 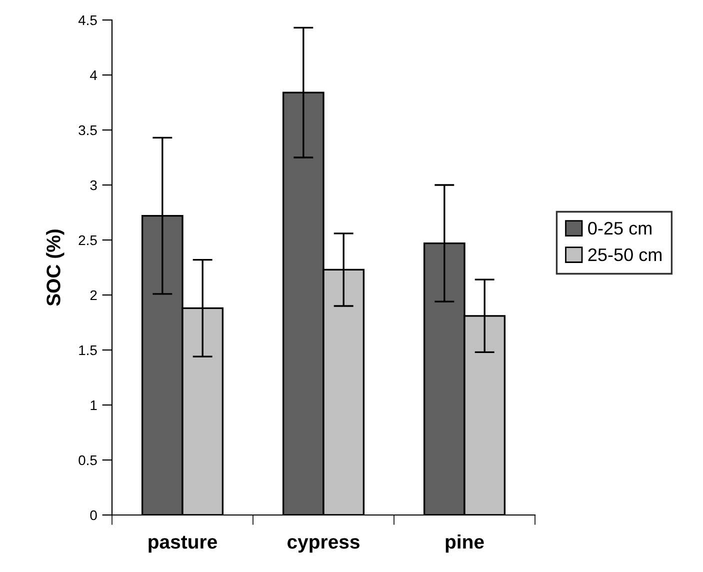 What do you see at coordinates (93, 515) in the screenshot?
I see `y-tick-label: 0` at bounding box center [93, 515].